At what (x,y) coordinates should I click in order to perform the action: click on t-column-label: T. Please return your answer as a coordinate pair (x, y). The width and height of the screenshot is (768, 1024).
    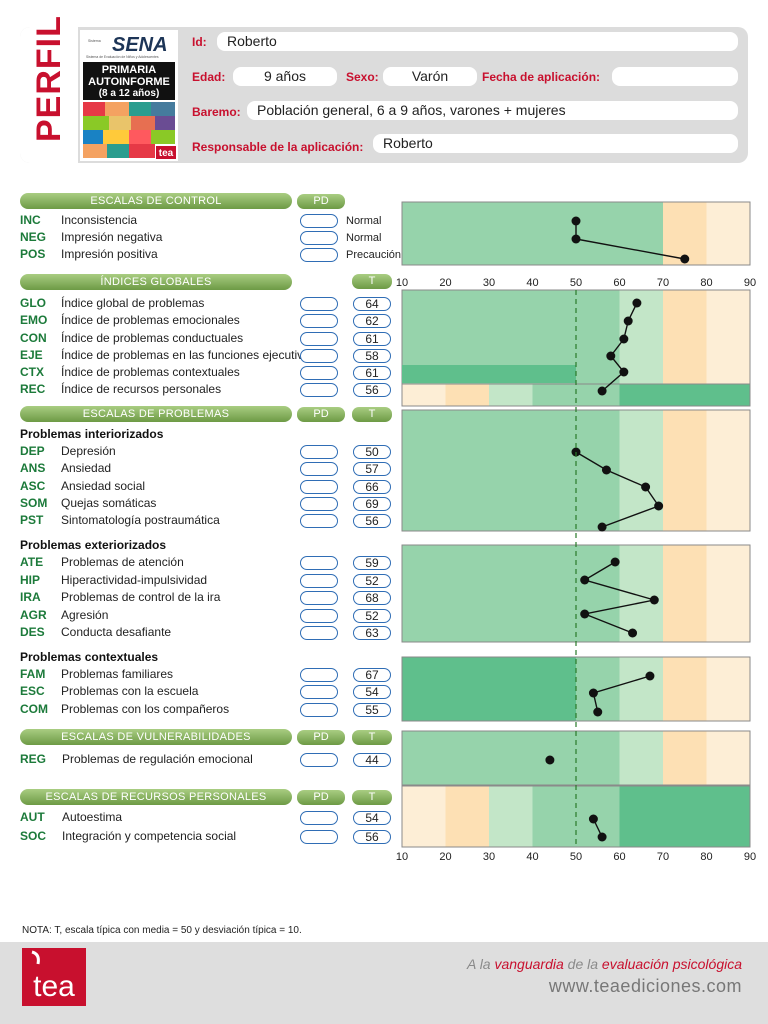
    Looking at the image, I should click on (372, 797).